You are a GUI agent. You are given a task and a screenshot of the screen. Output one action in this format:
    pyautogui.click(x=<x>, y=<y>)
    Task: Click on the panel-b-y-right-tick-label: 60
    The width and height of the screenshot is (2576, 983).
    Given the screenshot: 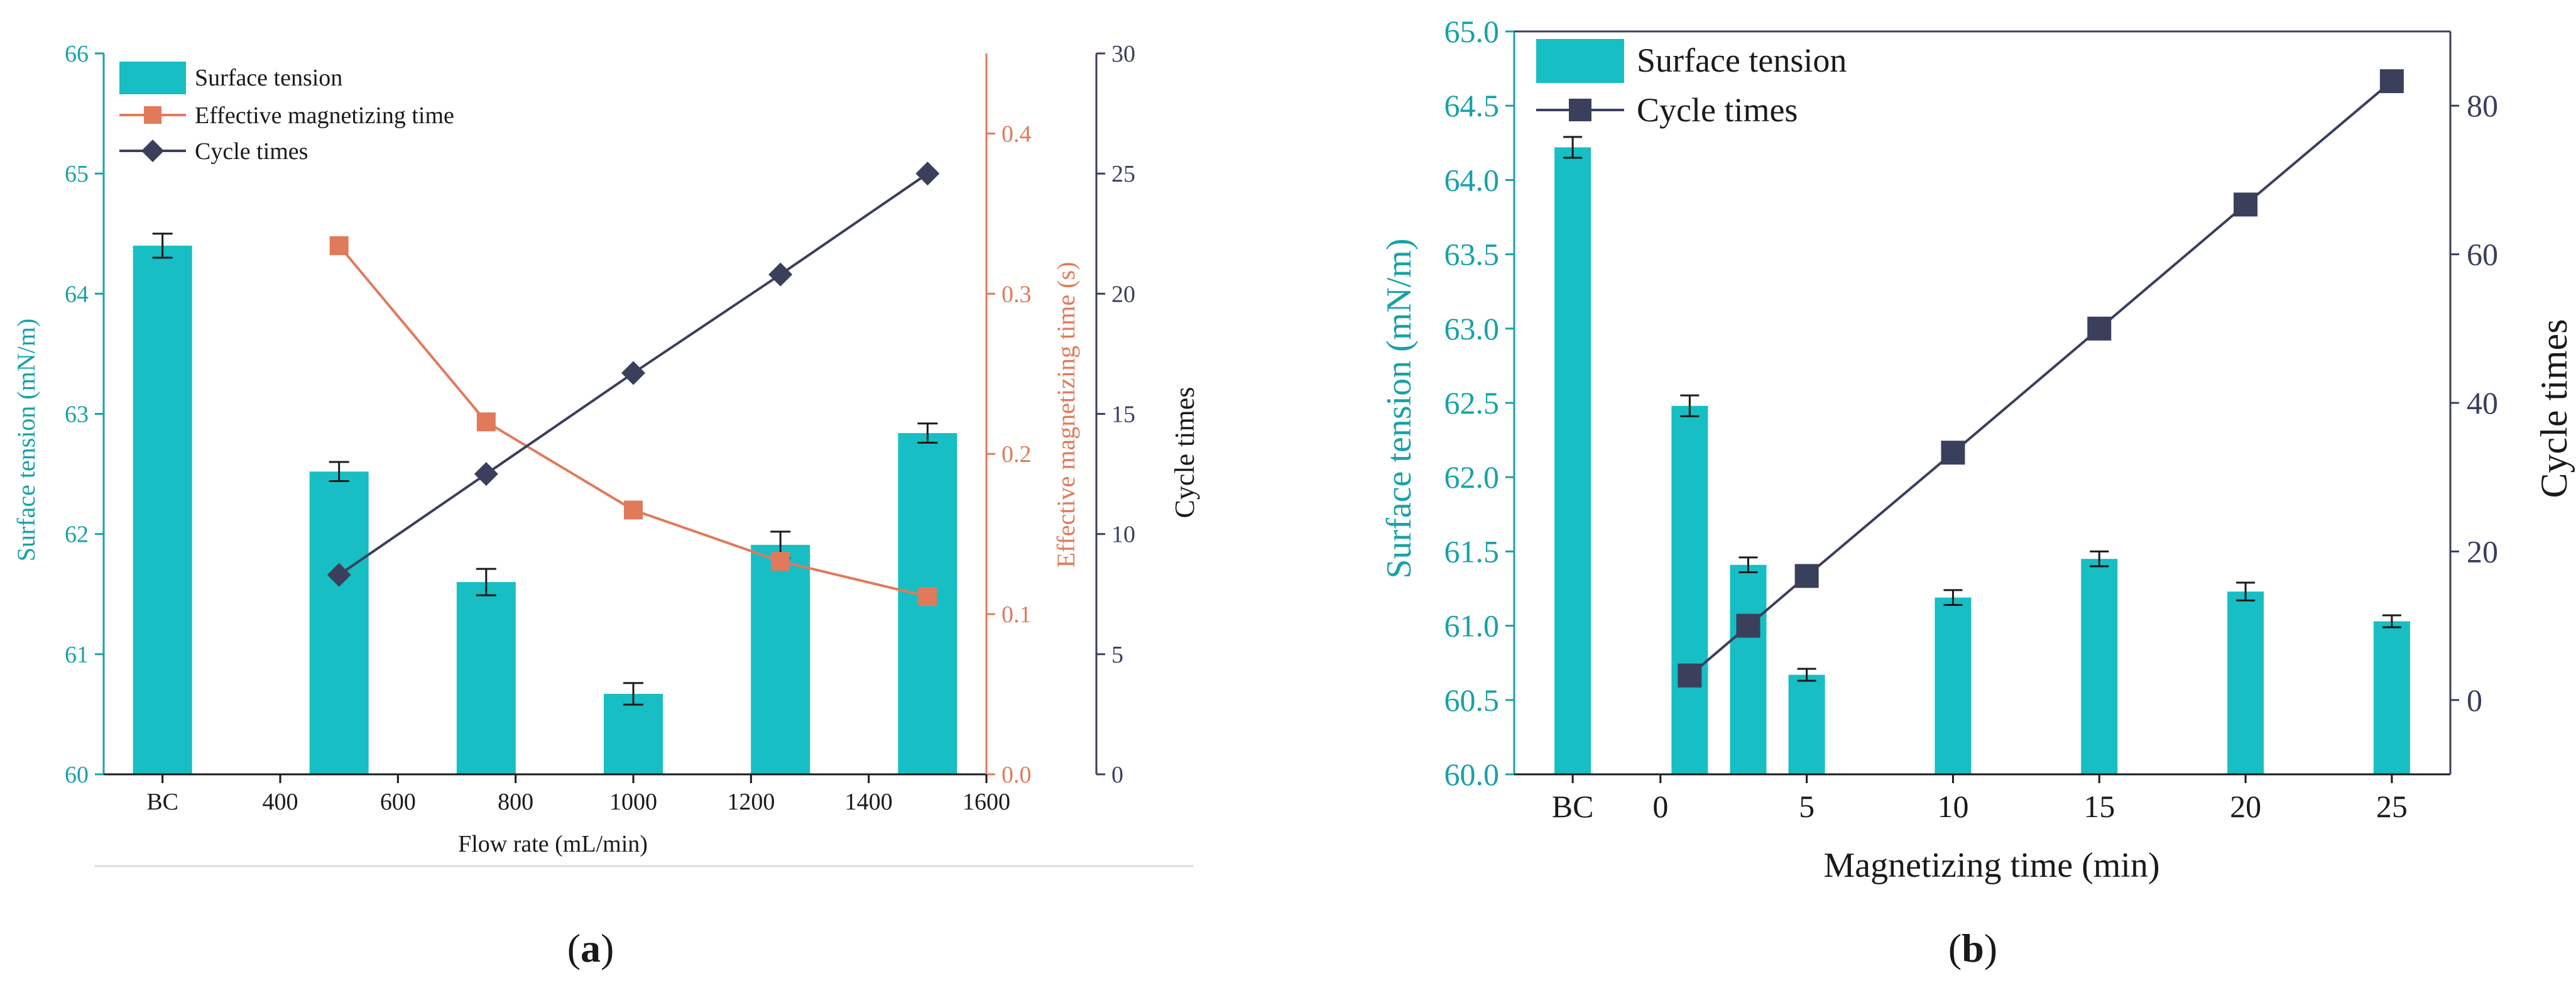 What is the action you would take?
    pyautogui.click(x=2483, y=254)
    